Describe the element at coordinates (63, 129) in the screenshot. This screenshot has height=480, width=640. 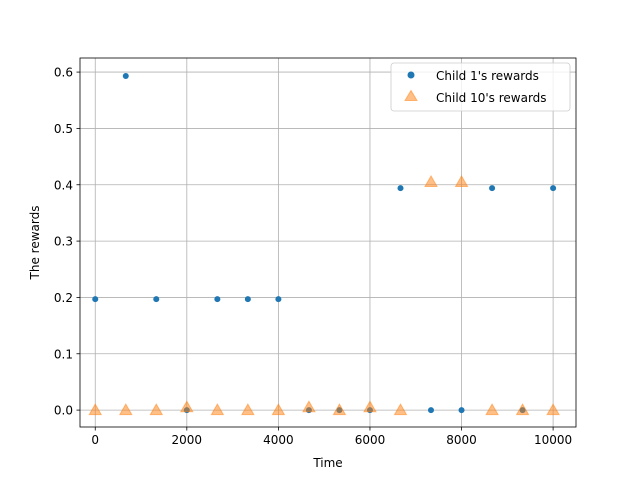
I see `y-tick-label: 0.5` at that location.